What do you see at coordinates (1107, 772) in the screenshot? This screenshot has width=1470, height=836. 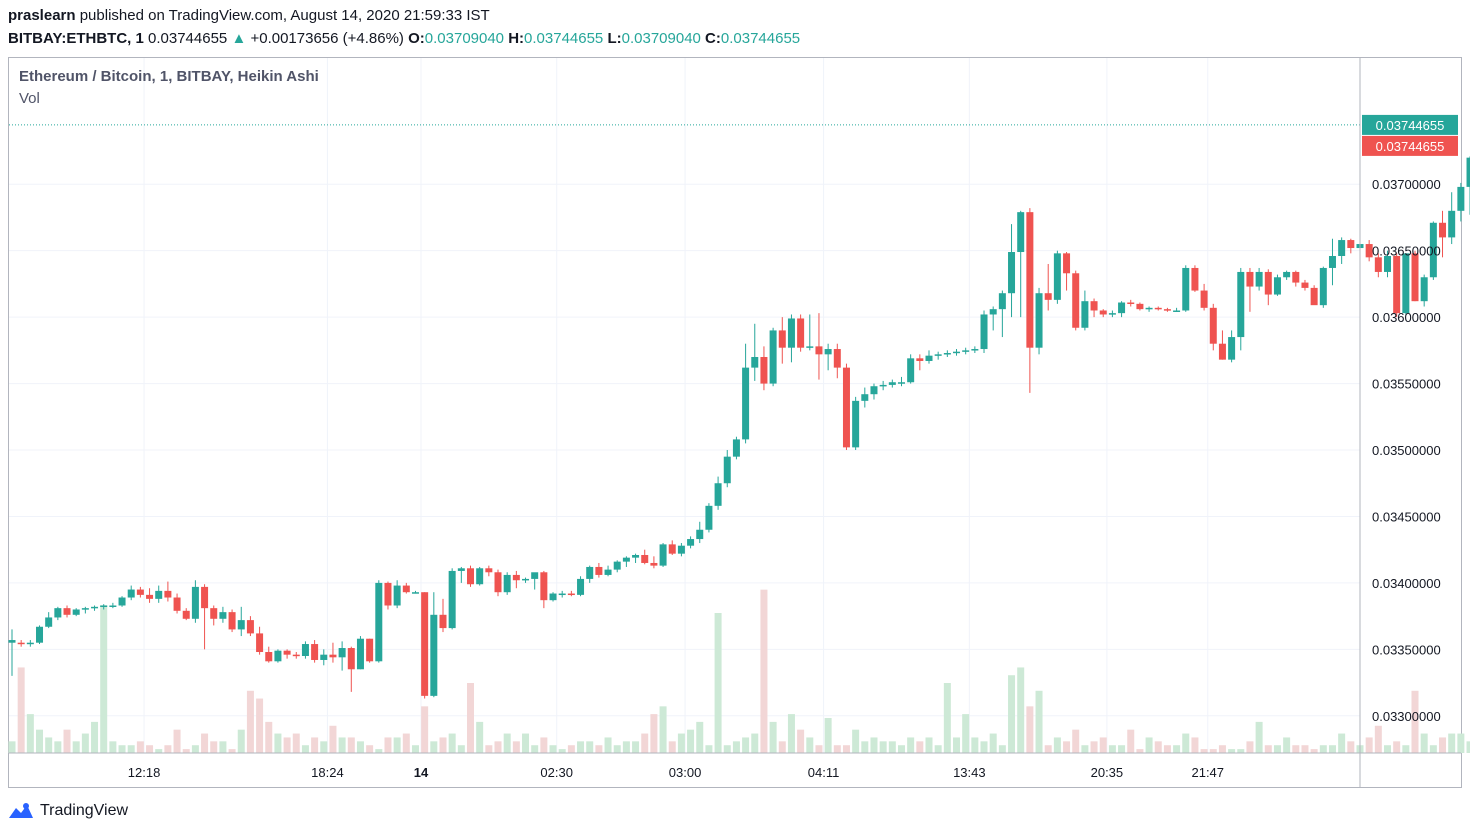 I see `time-tick-label: 20:35` at bounding box center [1107, 772].